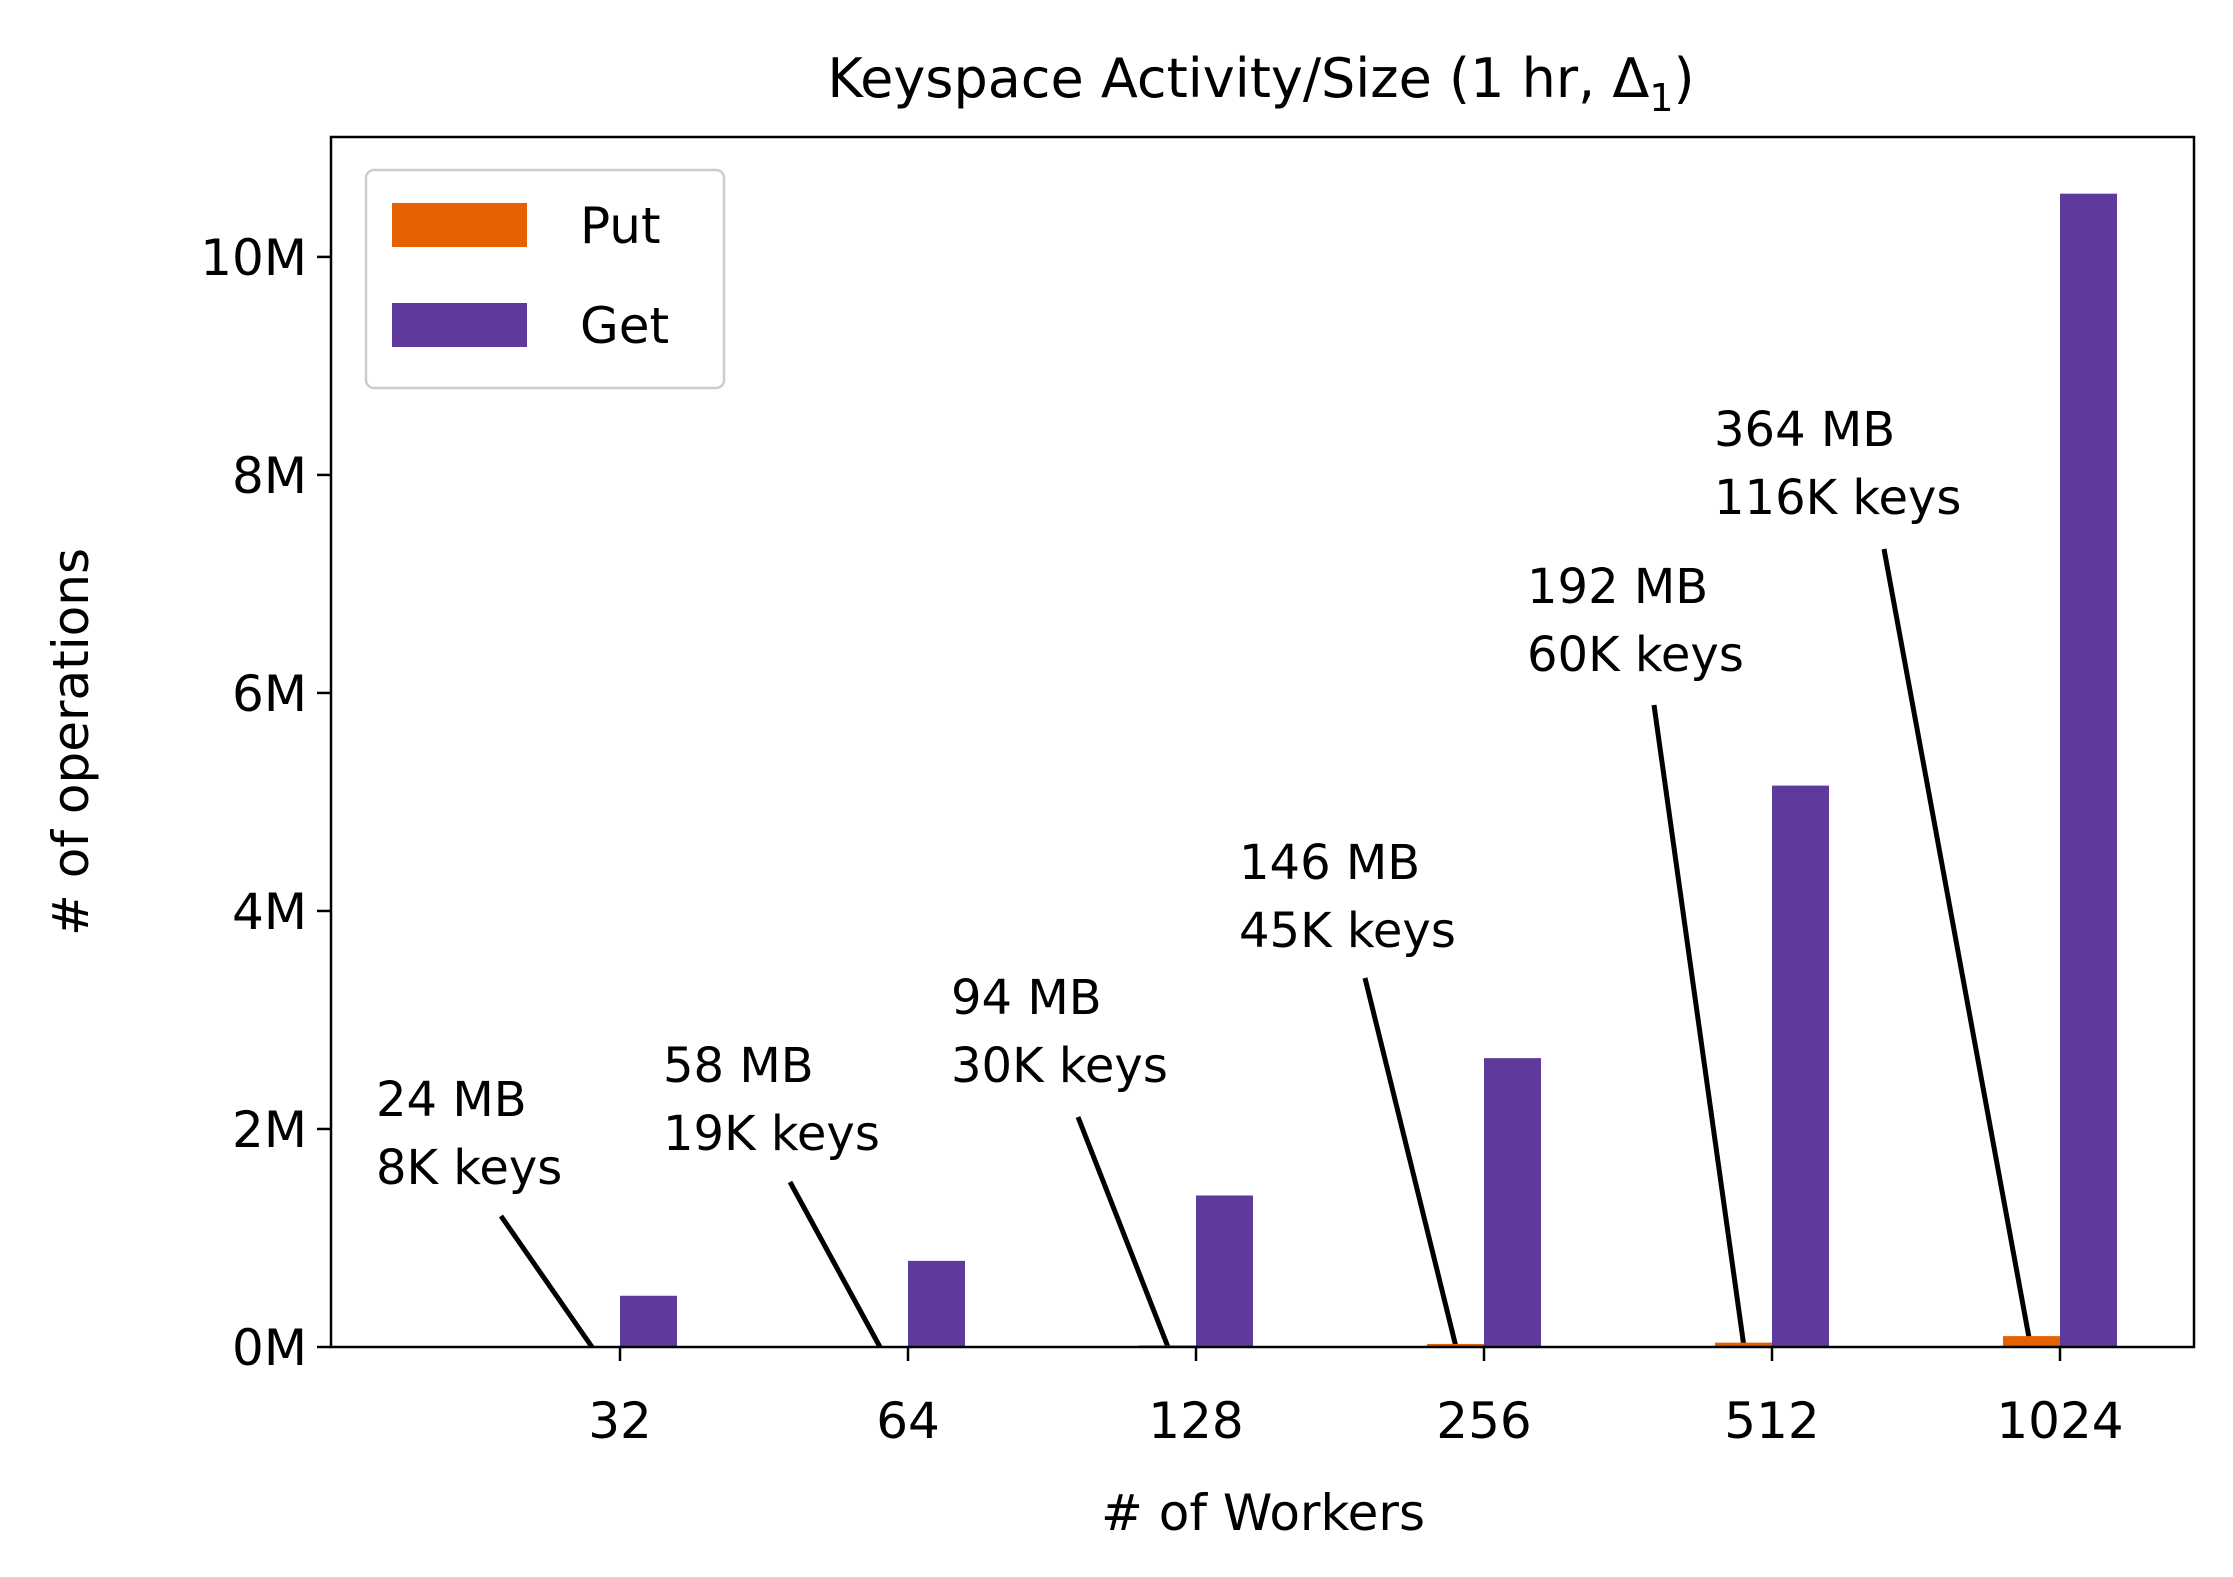  I want to click on y-tick-label-10M: 10M, so click(253, 258).